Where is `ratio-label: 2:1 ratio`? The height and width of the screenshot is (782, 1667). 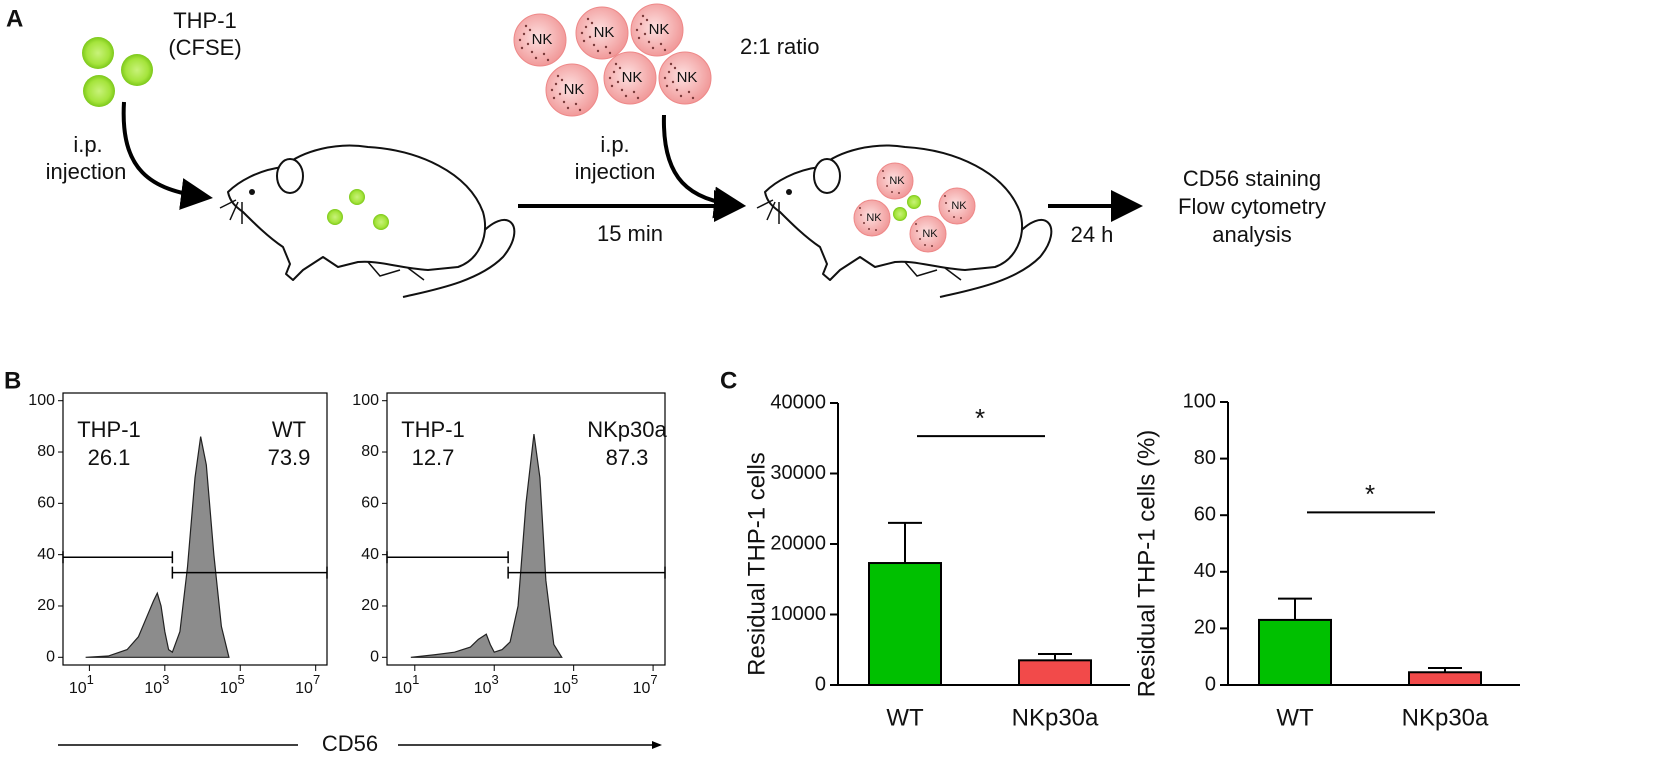 ratio-label: 2:1 ratio is located at coordinates (780, 46).